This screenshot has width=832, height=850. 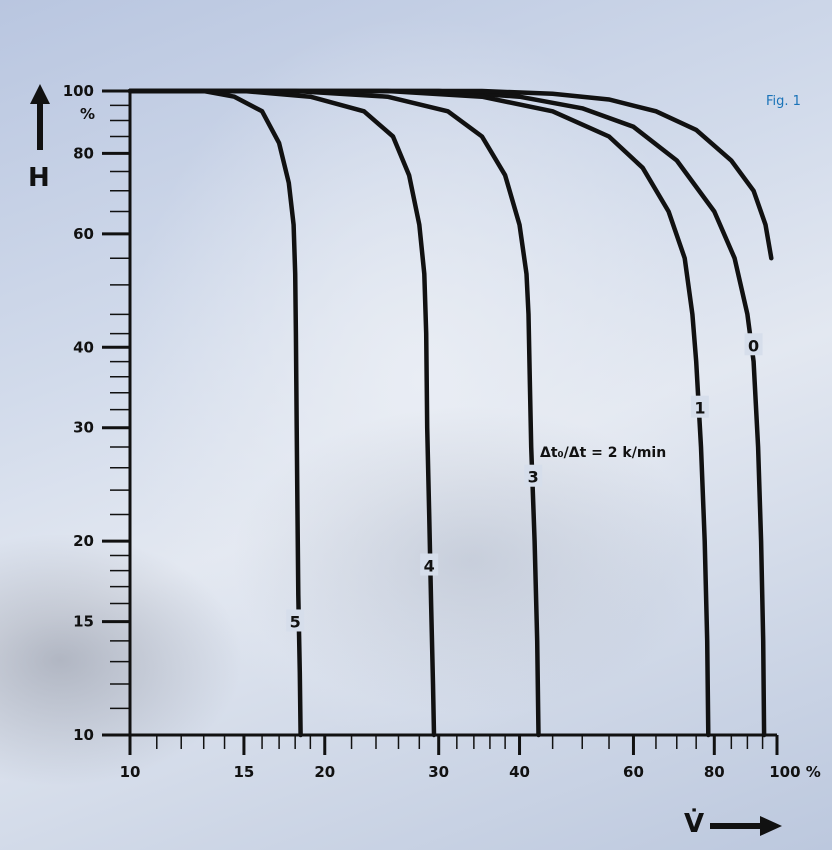 I want to click on series-label-3: 3, so click(x=533, y=477).